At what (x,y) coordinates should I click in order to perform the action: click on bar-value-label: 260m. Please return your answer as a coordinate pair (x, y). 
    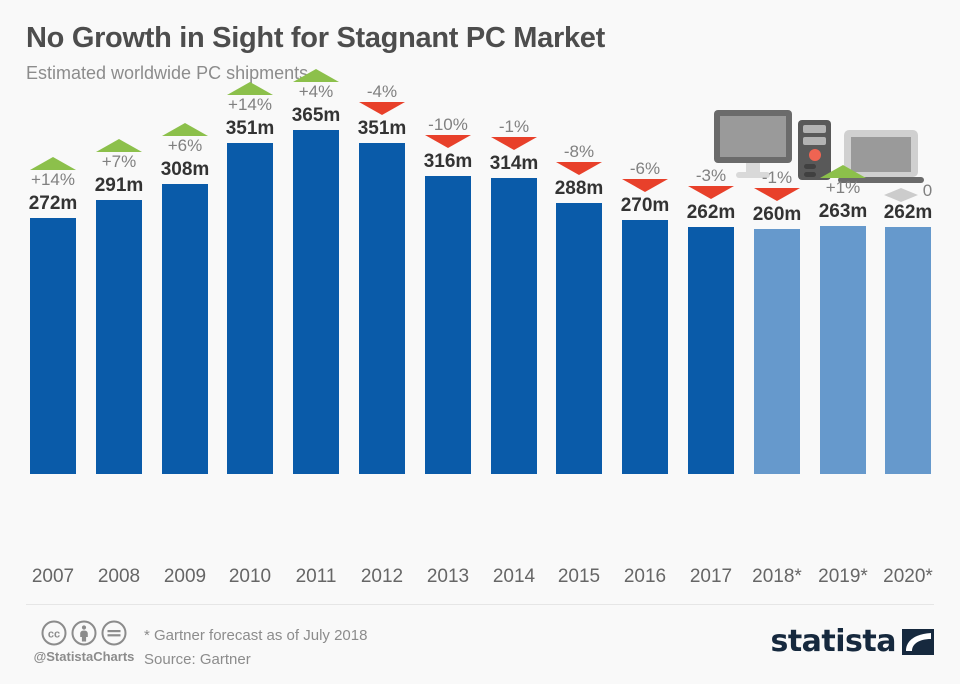
    Looking at the image, I should click on (777, 214).